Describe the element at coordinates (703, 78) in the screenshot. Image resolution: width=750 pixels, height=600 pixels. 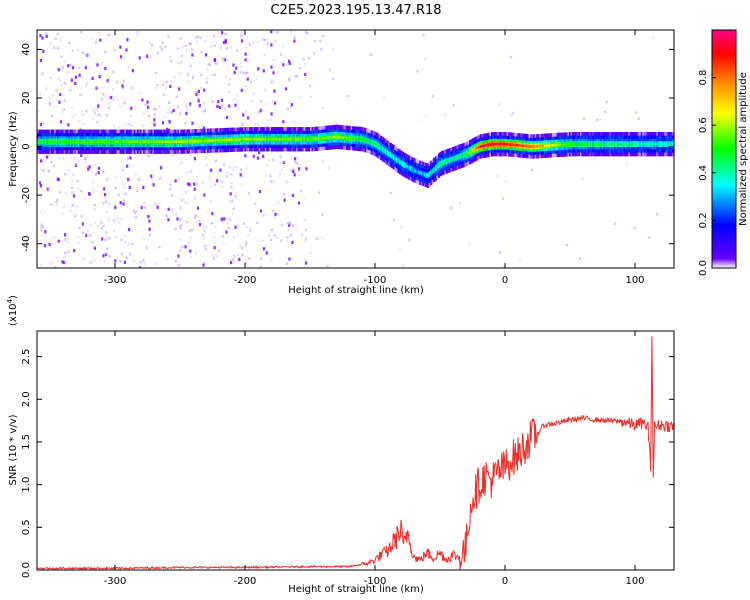
I see `colorbar-tick-label: 0.8` at that location.